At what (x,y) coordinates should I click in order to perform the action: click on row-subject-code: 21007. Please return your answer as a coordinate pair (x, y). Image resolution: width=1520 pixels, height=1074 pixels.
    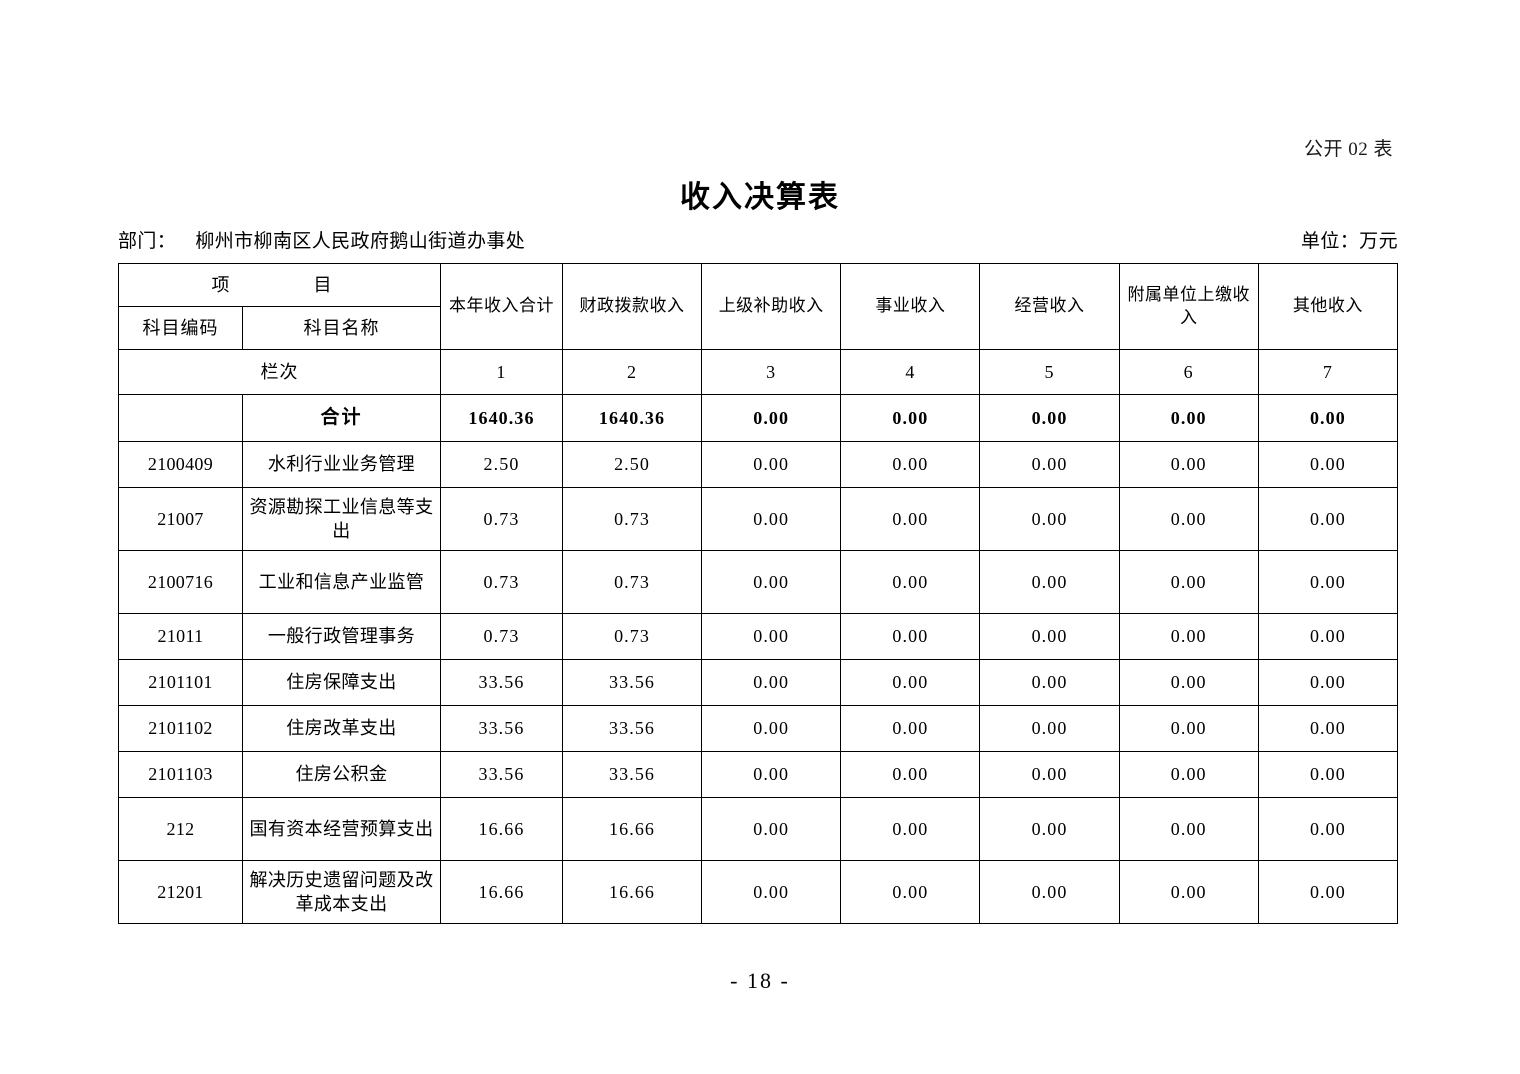
    Looking at the image, I should click on (180, 519).